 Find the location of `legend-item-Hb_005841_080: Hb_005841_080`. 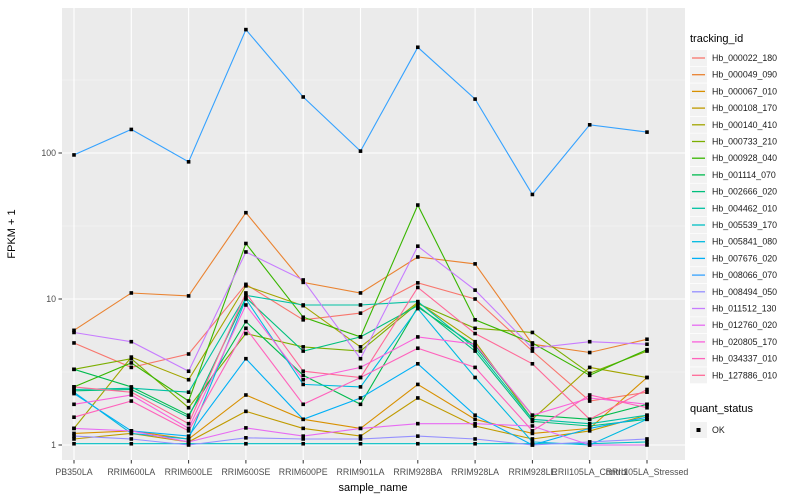

legend-item-Hb_005841_080: Hb_005841_080 is located at coordinates (733, 241).